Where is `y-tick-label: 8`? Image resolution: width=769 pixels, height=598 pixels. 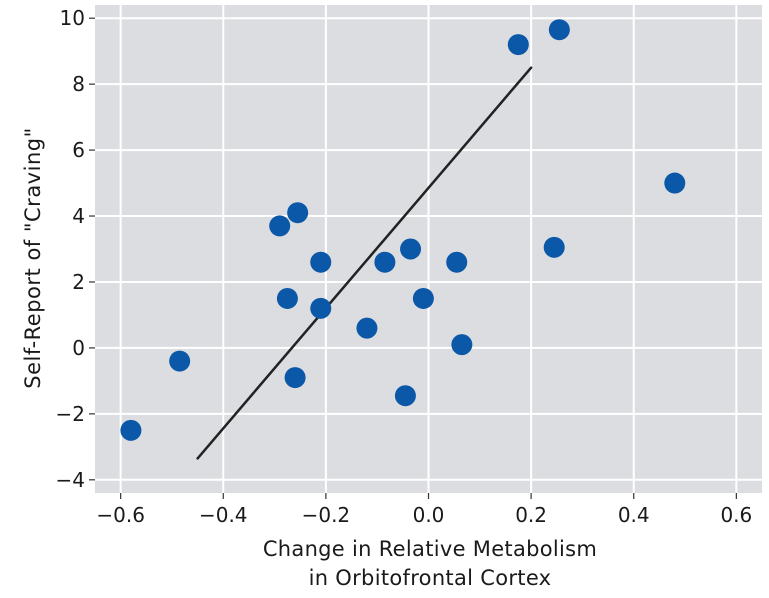 y-tick-label: 8 is located at coordinates (78, 84).